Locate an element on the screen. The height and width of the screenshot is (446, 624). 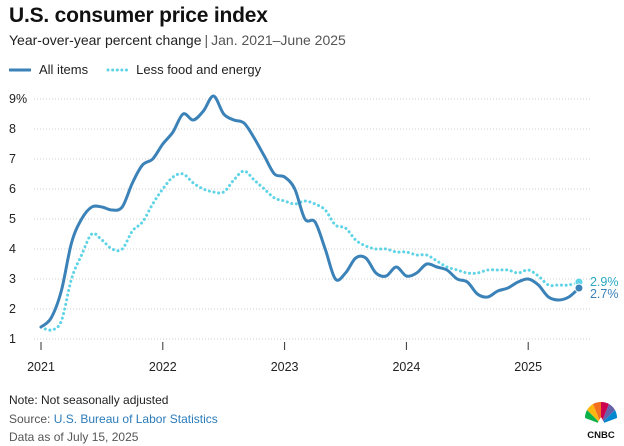
source-link: U.S. Bureau of Labor Statistics is located at coordinates (135, 419).